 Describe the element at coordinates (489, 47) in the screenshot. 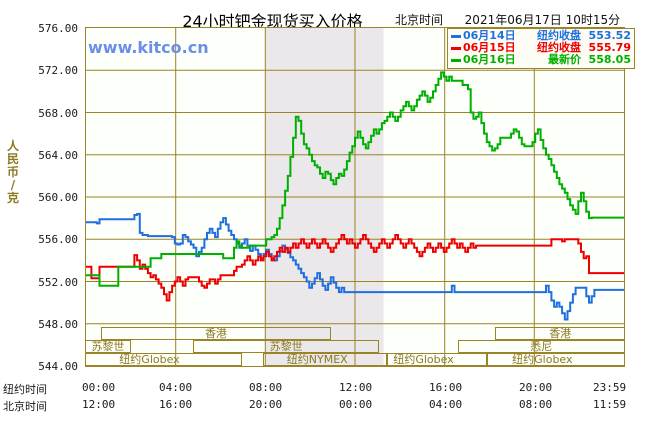

I see `legend-date: 06月15日` at that location.